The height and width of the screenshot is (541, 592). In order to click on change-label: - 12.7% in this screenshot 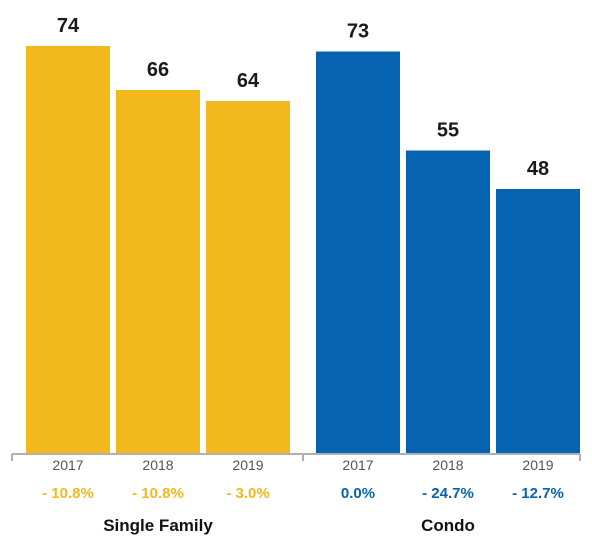, I will do `click(538, 493)`.